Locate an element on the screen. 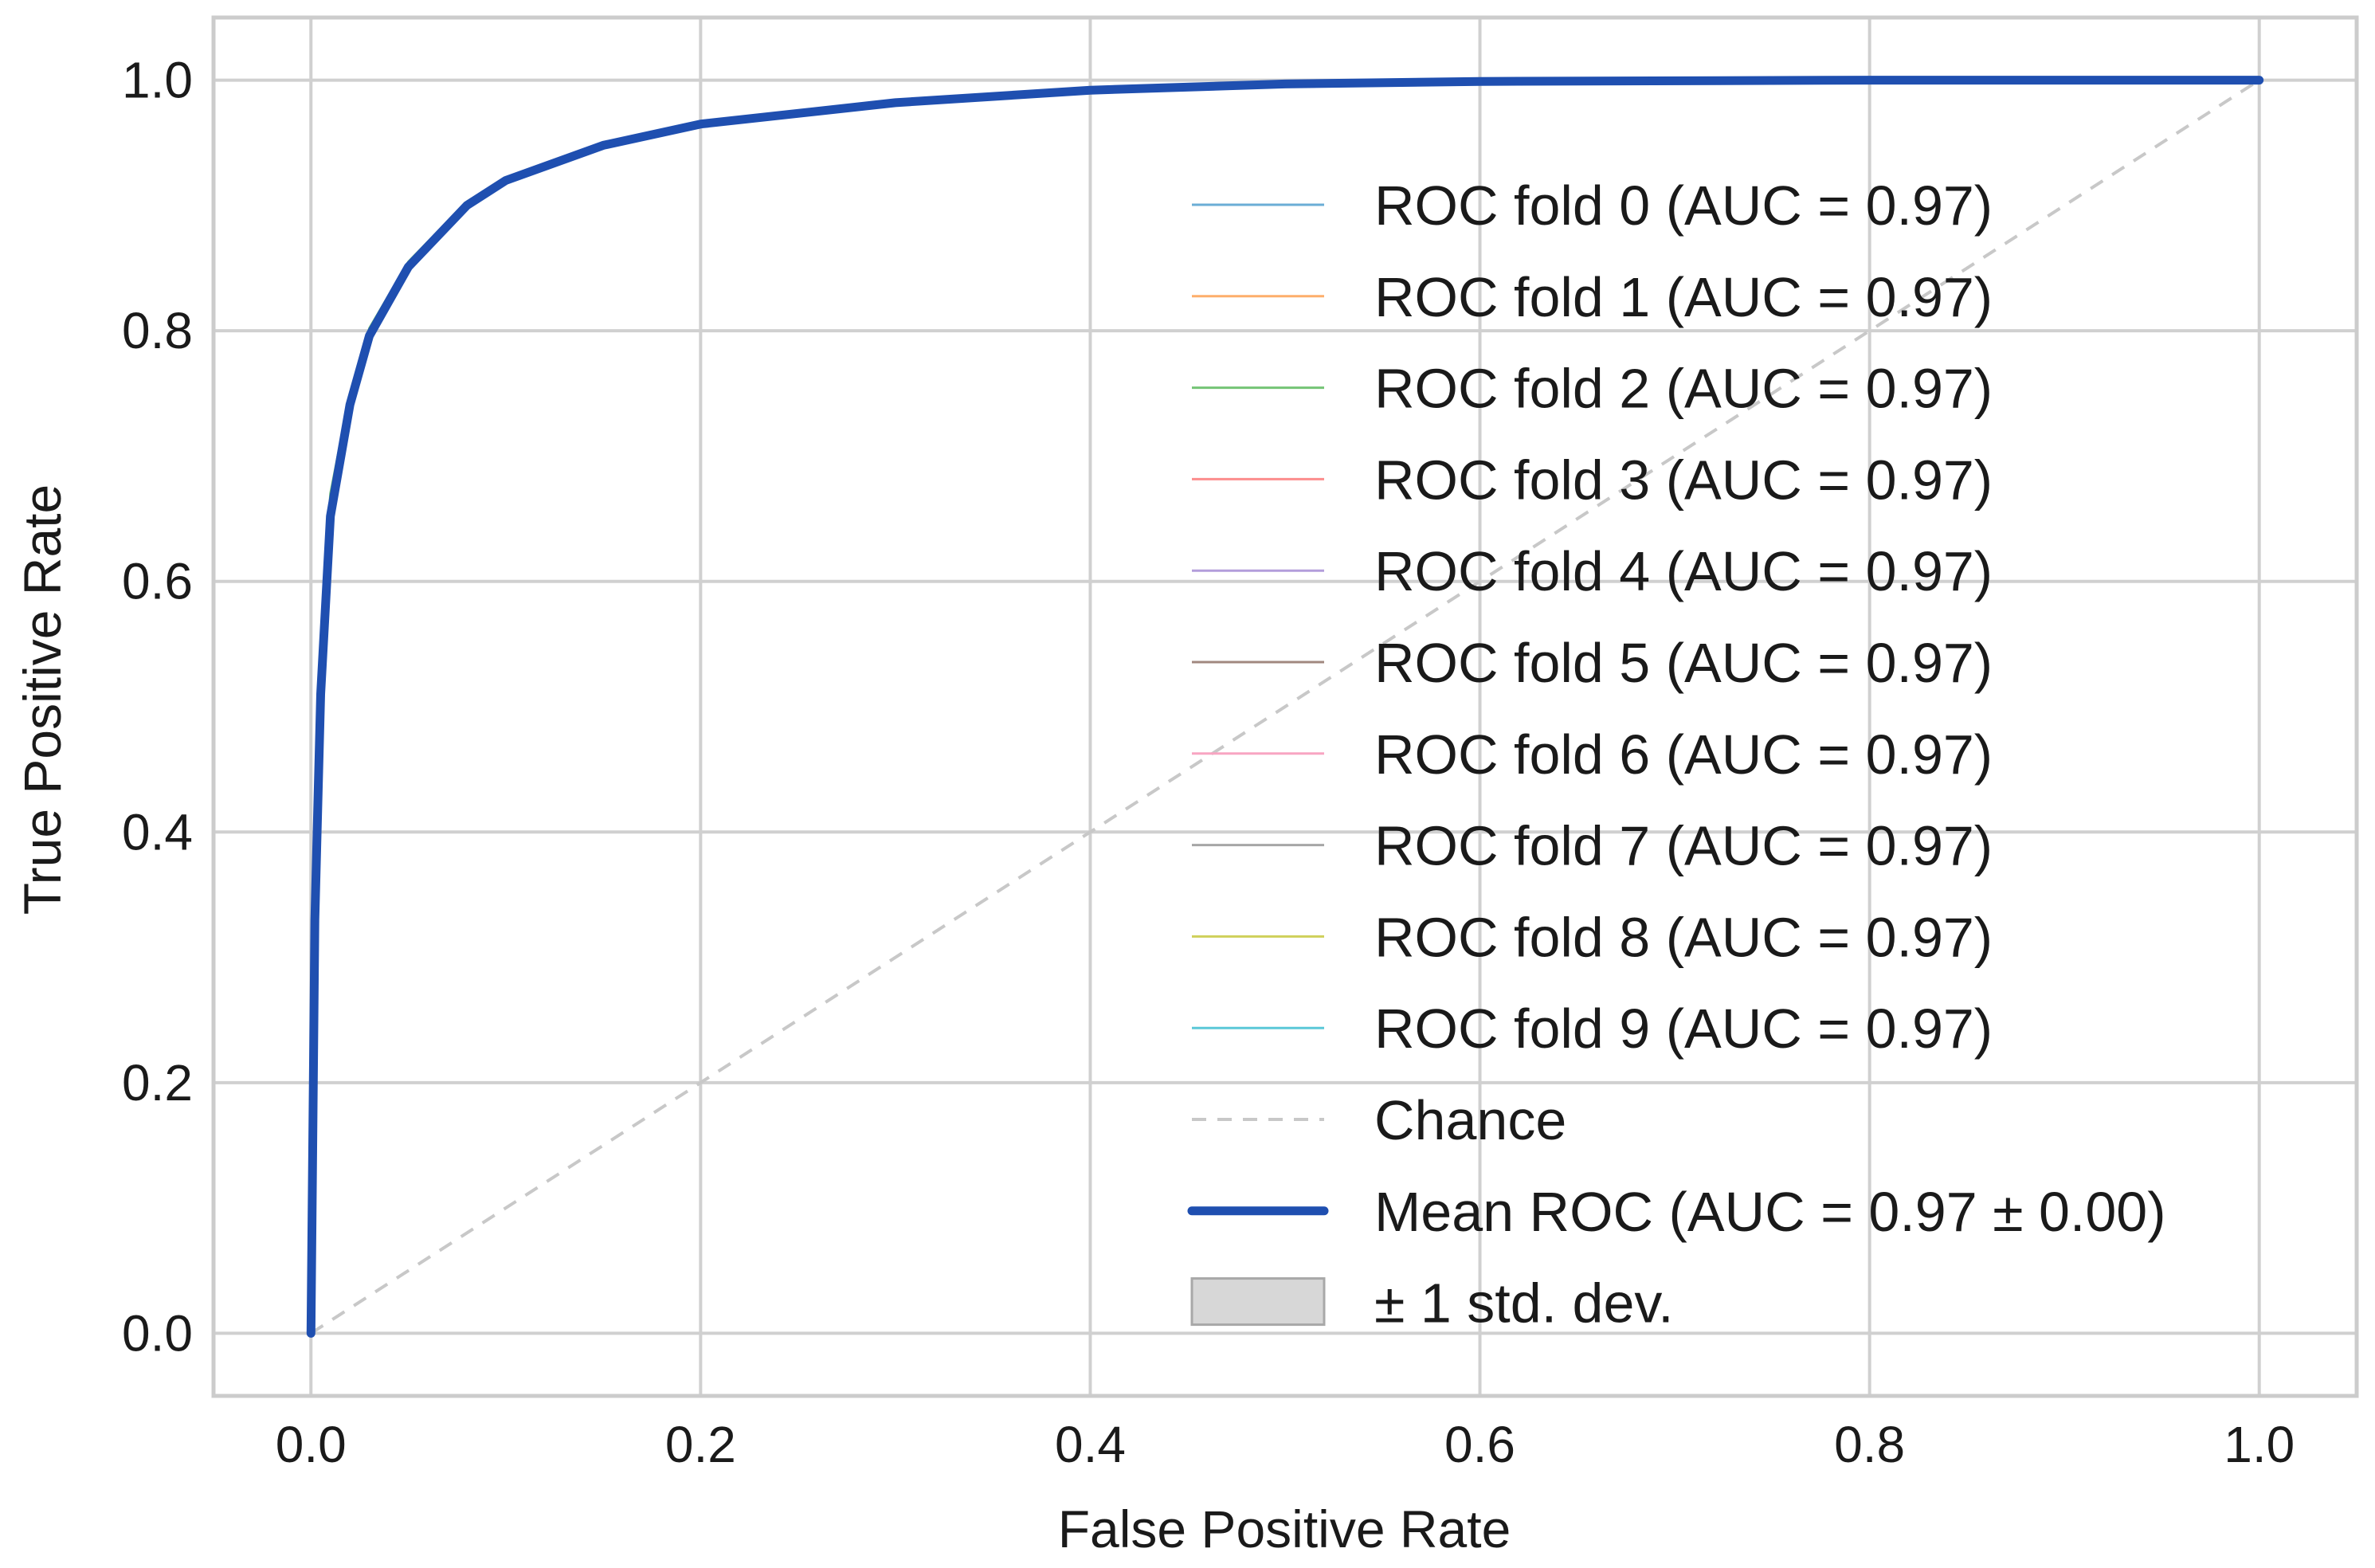 The image size is (2375, 1568). y-tick-label: 1.0 is located at coordinates (157, 80).